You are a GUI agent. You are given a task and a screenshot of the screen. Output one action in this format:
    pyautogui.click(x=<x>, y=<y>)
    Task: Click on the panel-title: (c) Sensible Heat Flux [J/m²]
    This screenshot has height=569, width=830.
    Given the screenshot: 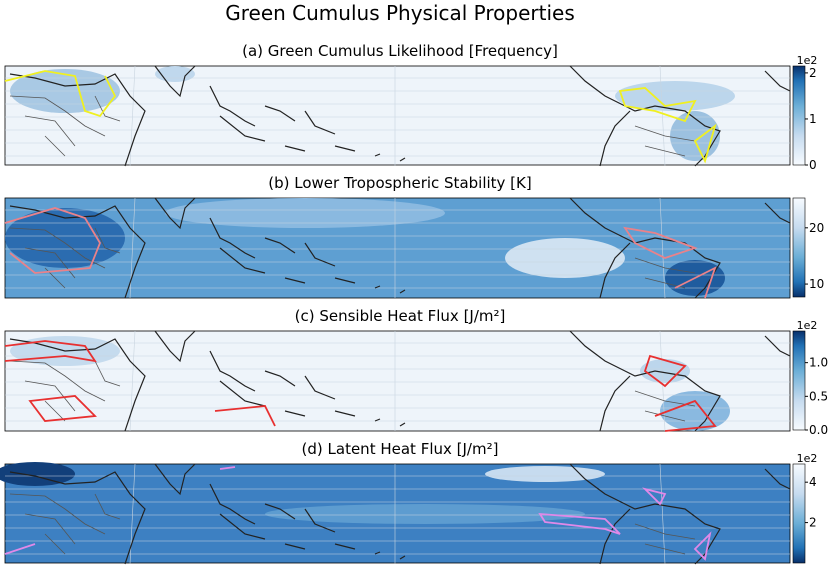 What is the action you would take?
    pyautogui.click(x=400, y=316)
    